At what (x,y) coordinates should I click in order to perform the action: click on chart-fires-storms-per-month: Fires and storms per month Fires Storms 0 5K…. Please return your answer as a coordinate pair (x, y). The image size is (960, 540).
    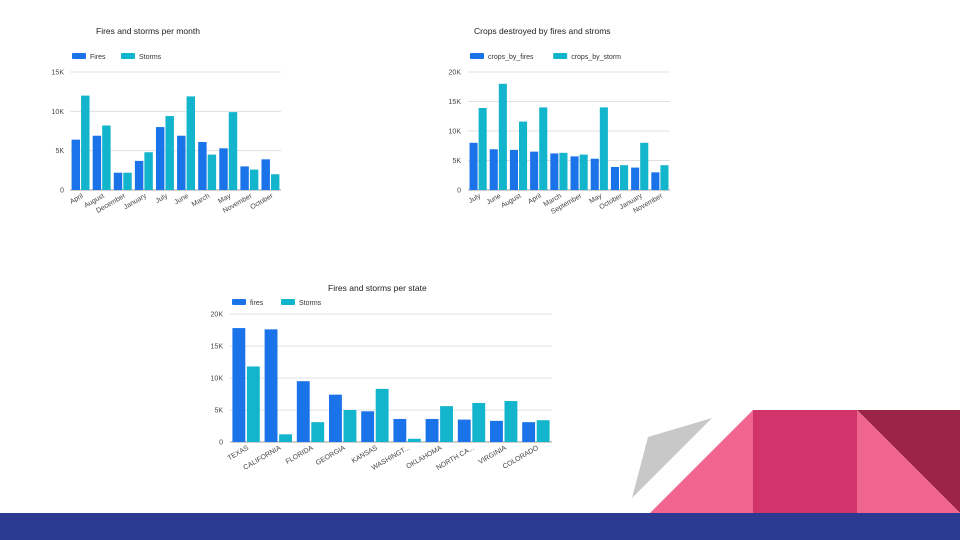
    Looking at the image, I should click on (166, 120).